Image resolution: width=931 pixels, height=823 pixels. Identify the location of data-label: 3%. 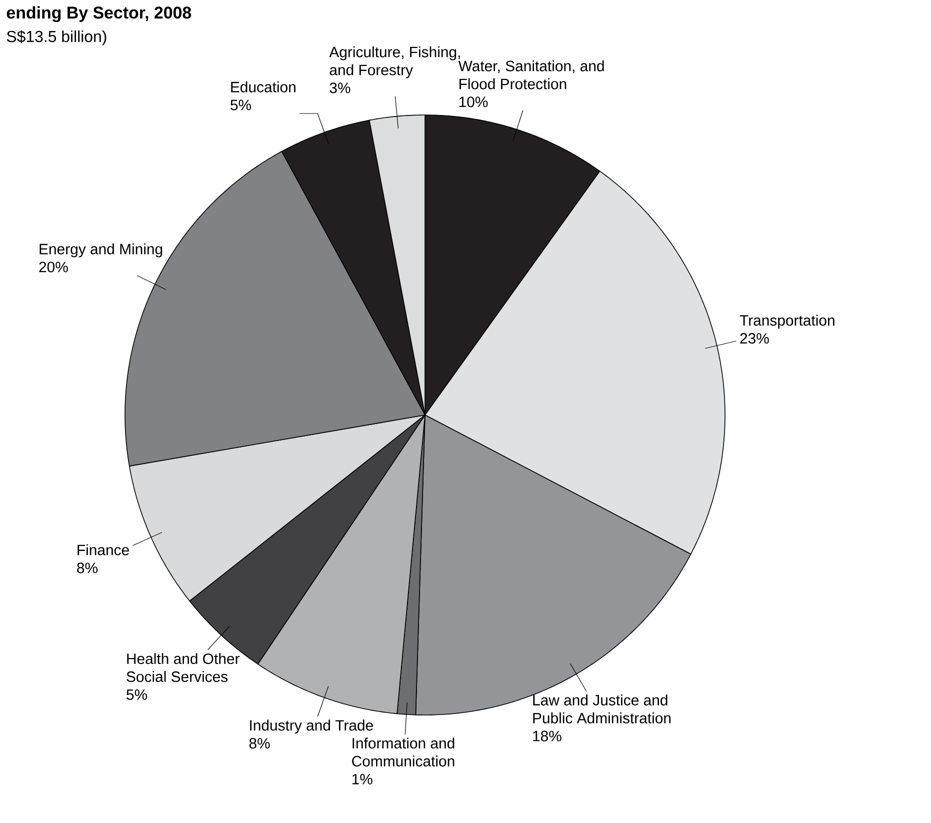
(340, 88).